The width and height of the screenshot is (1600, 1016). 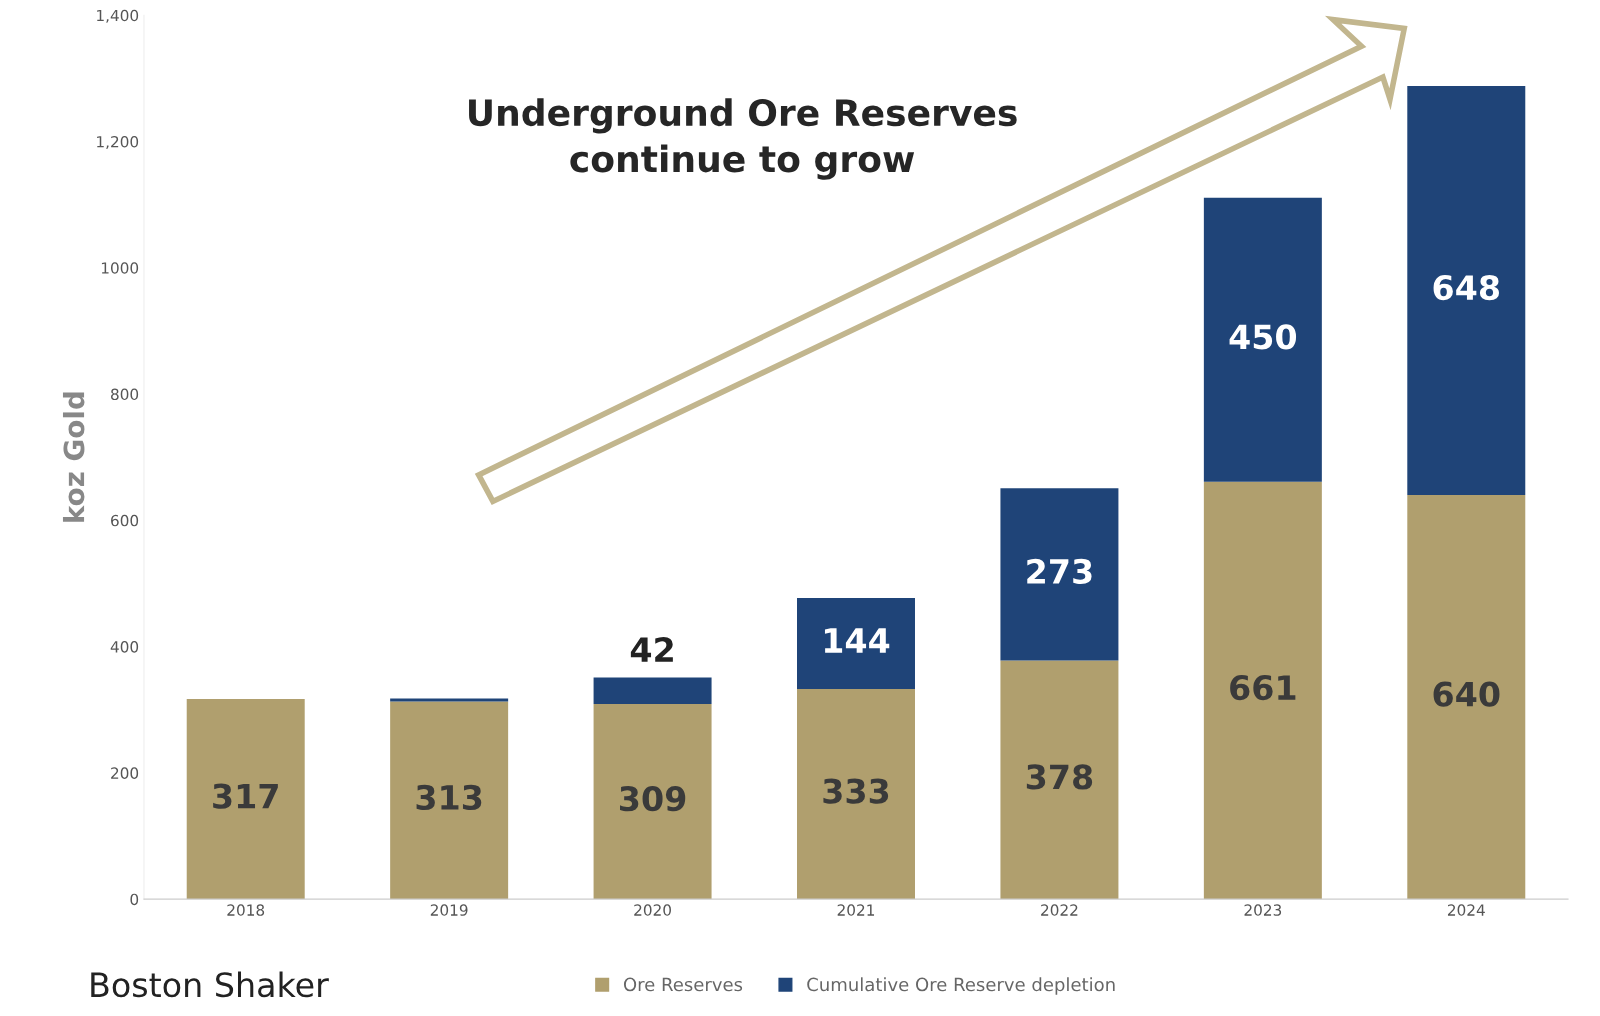 I want to click on data-label: 313, so click(x=449, y=797).